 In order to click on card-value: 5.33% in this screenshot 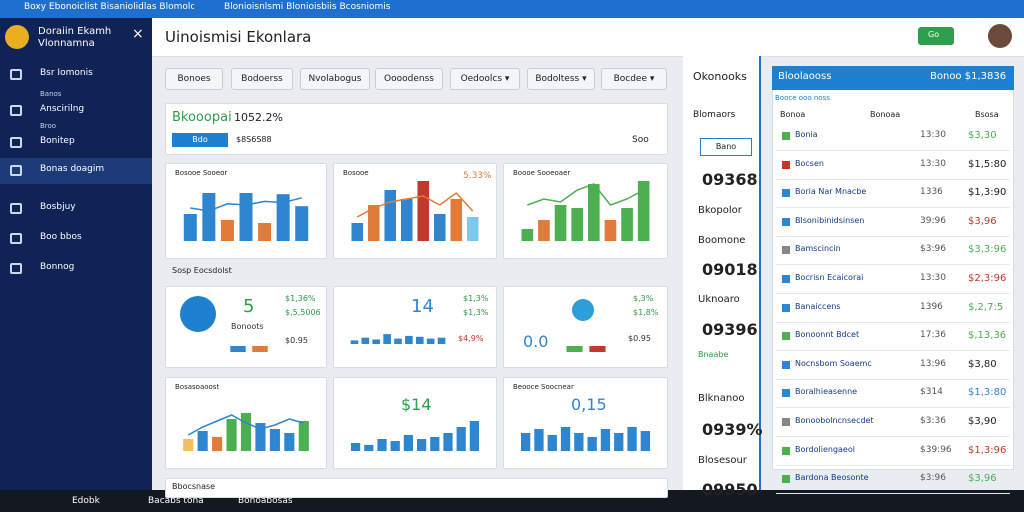, I will do `click(477, 176)`.